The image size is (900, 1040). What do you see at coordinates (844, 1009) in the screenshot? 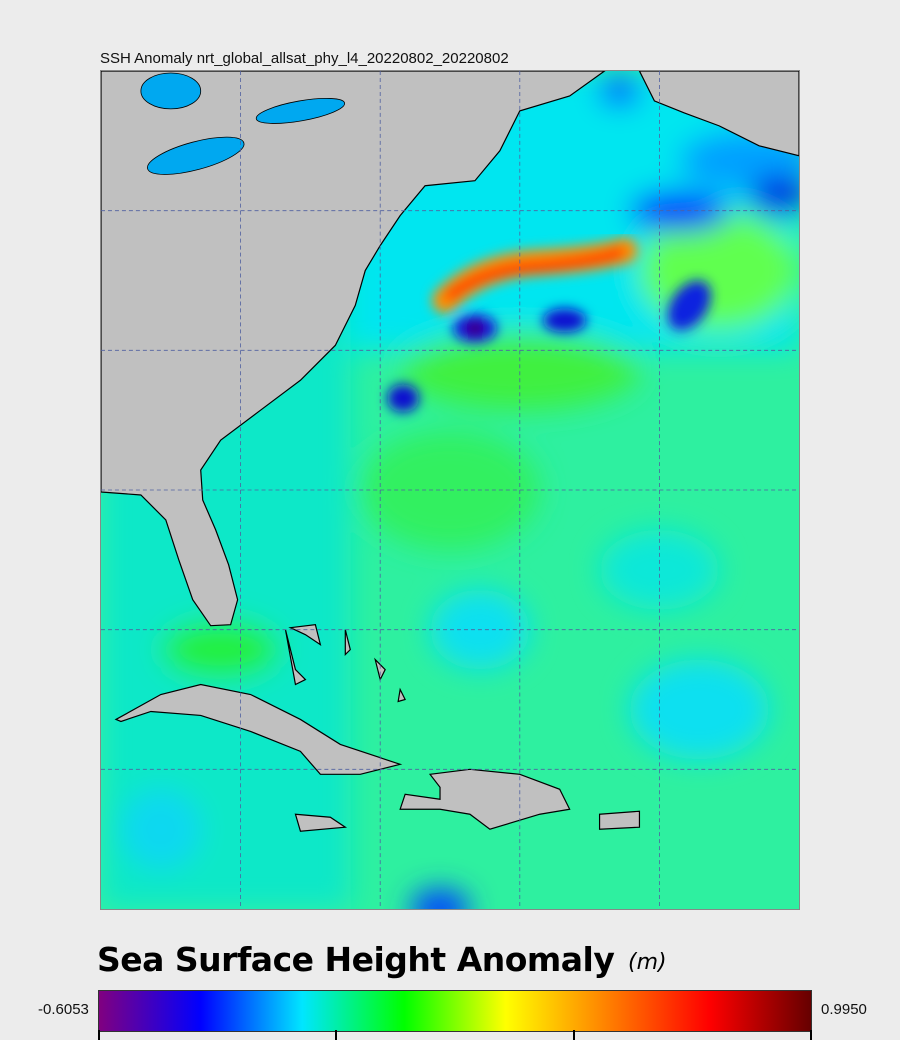
I see `colorbar-max-label: 0.9950` at bounding box center [844, 1009].